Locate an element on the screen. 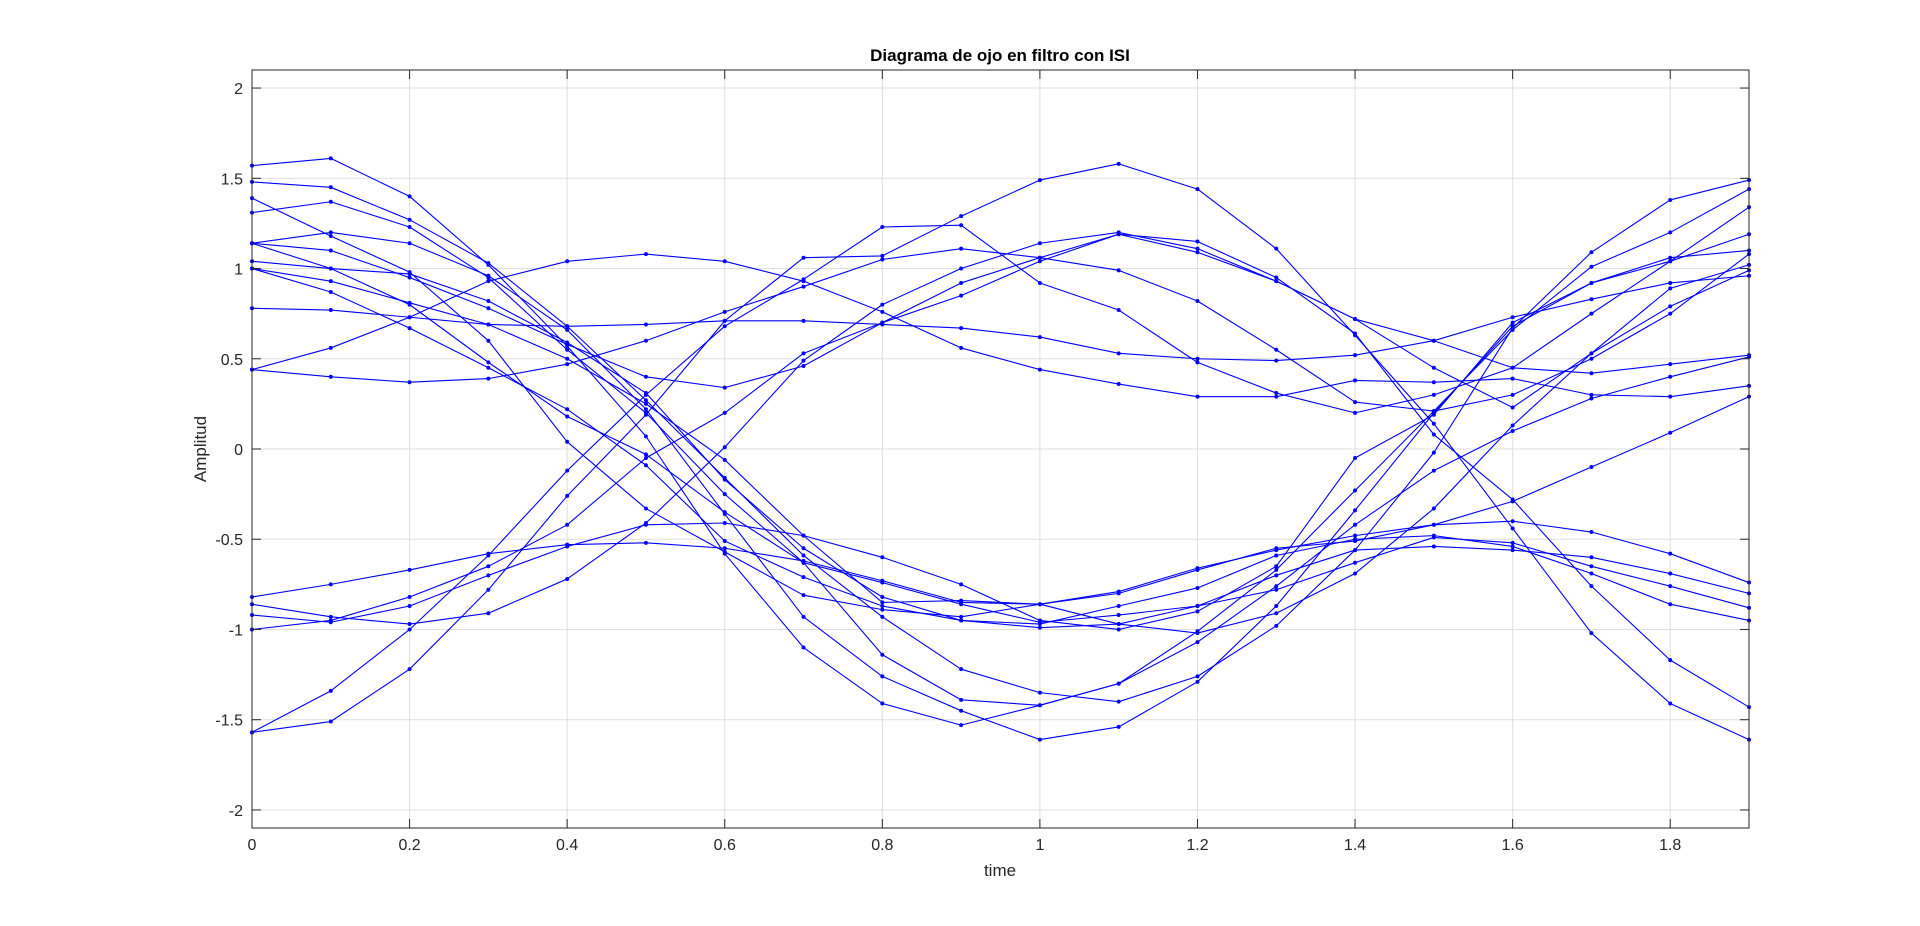 The image size is (1920, 926). chart-title: Diagrama de ojo en filtro con ISI is located at coordinates (1000, 55).